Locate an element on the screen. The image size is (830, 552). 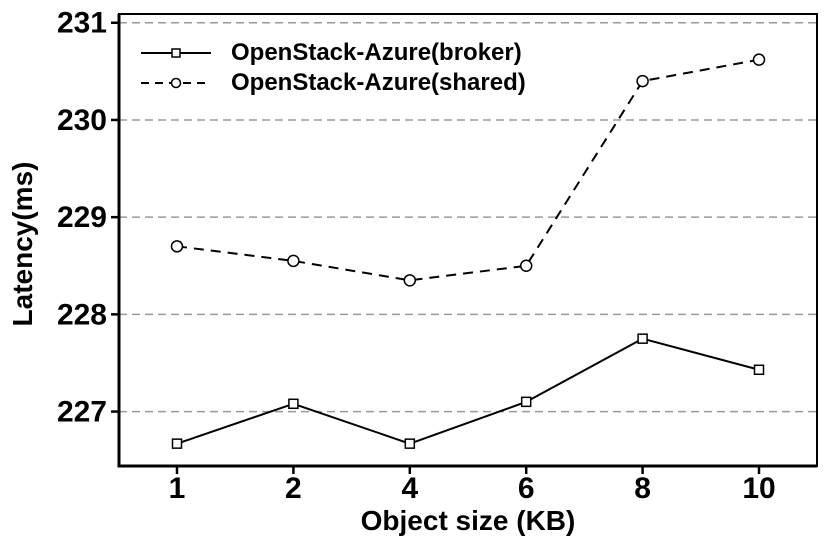
legend-item-1: OpenStack-Azure(shared) is located at coordinates (333, 83).